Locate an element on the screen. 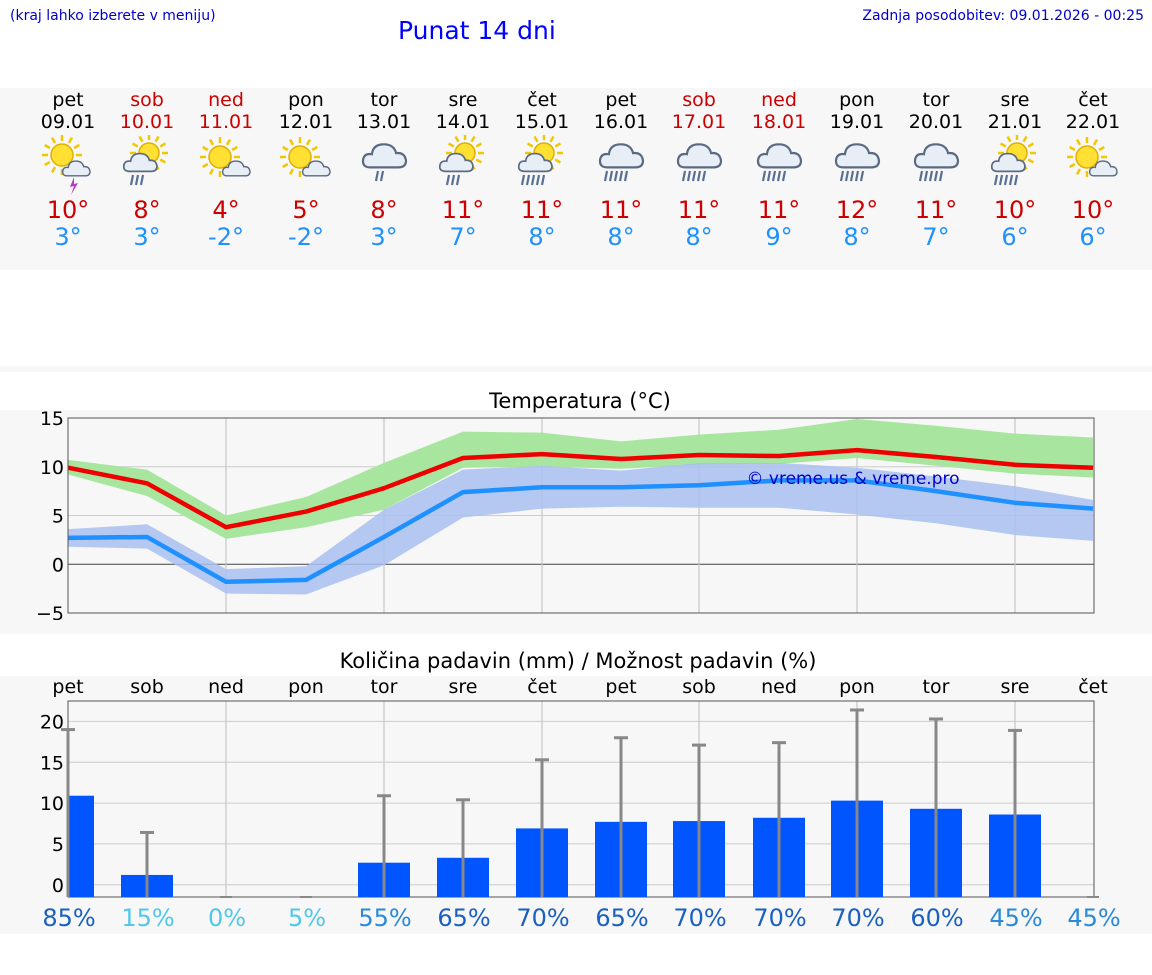 The height and width of the screenshot is (975, 1152). min-temperature: -2° is located at coordinates (306, 237).